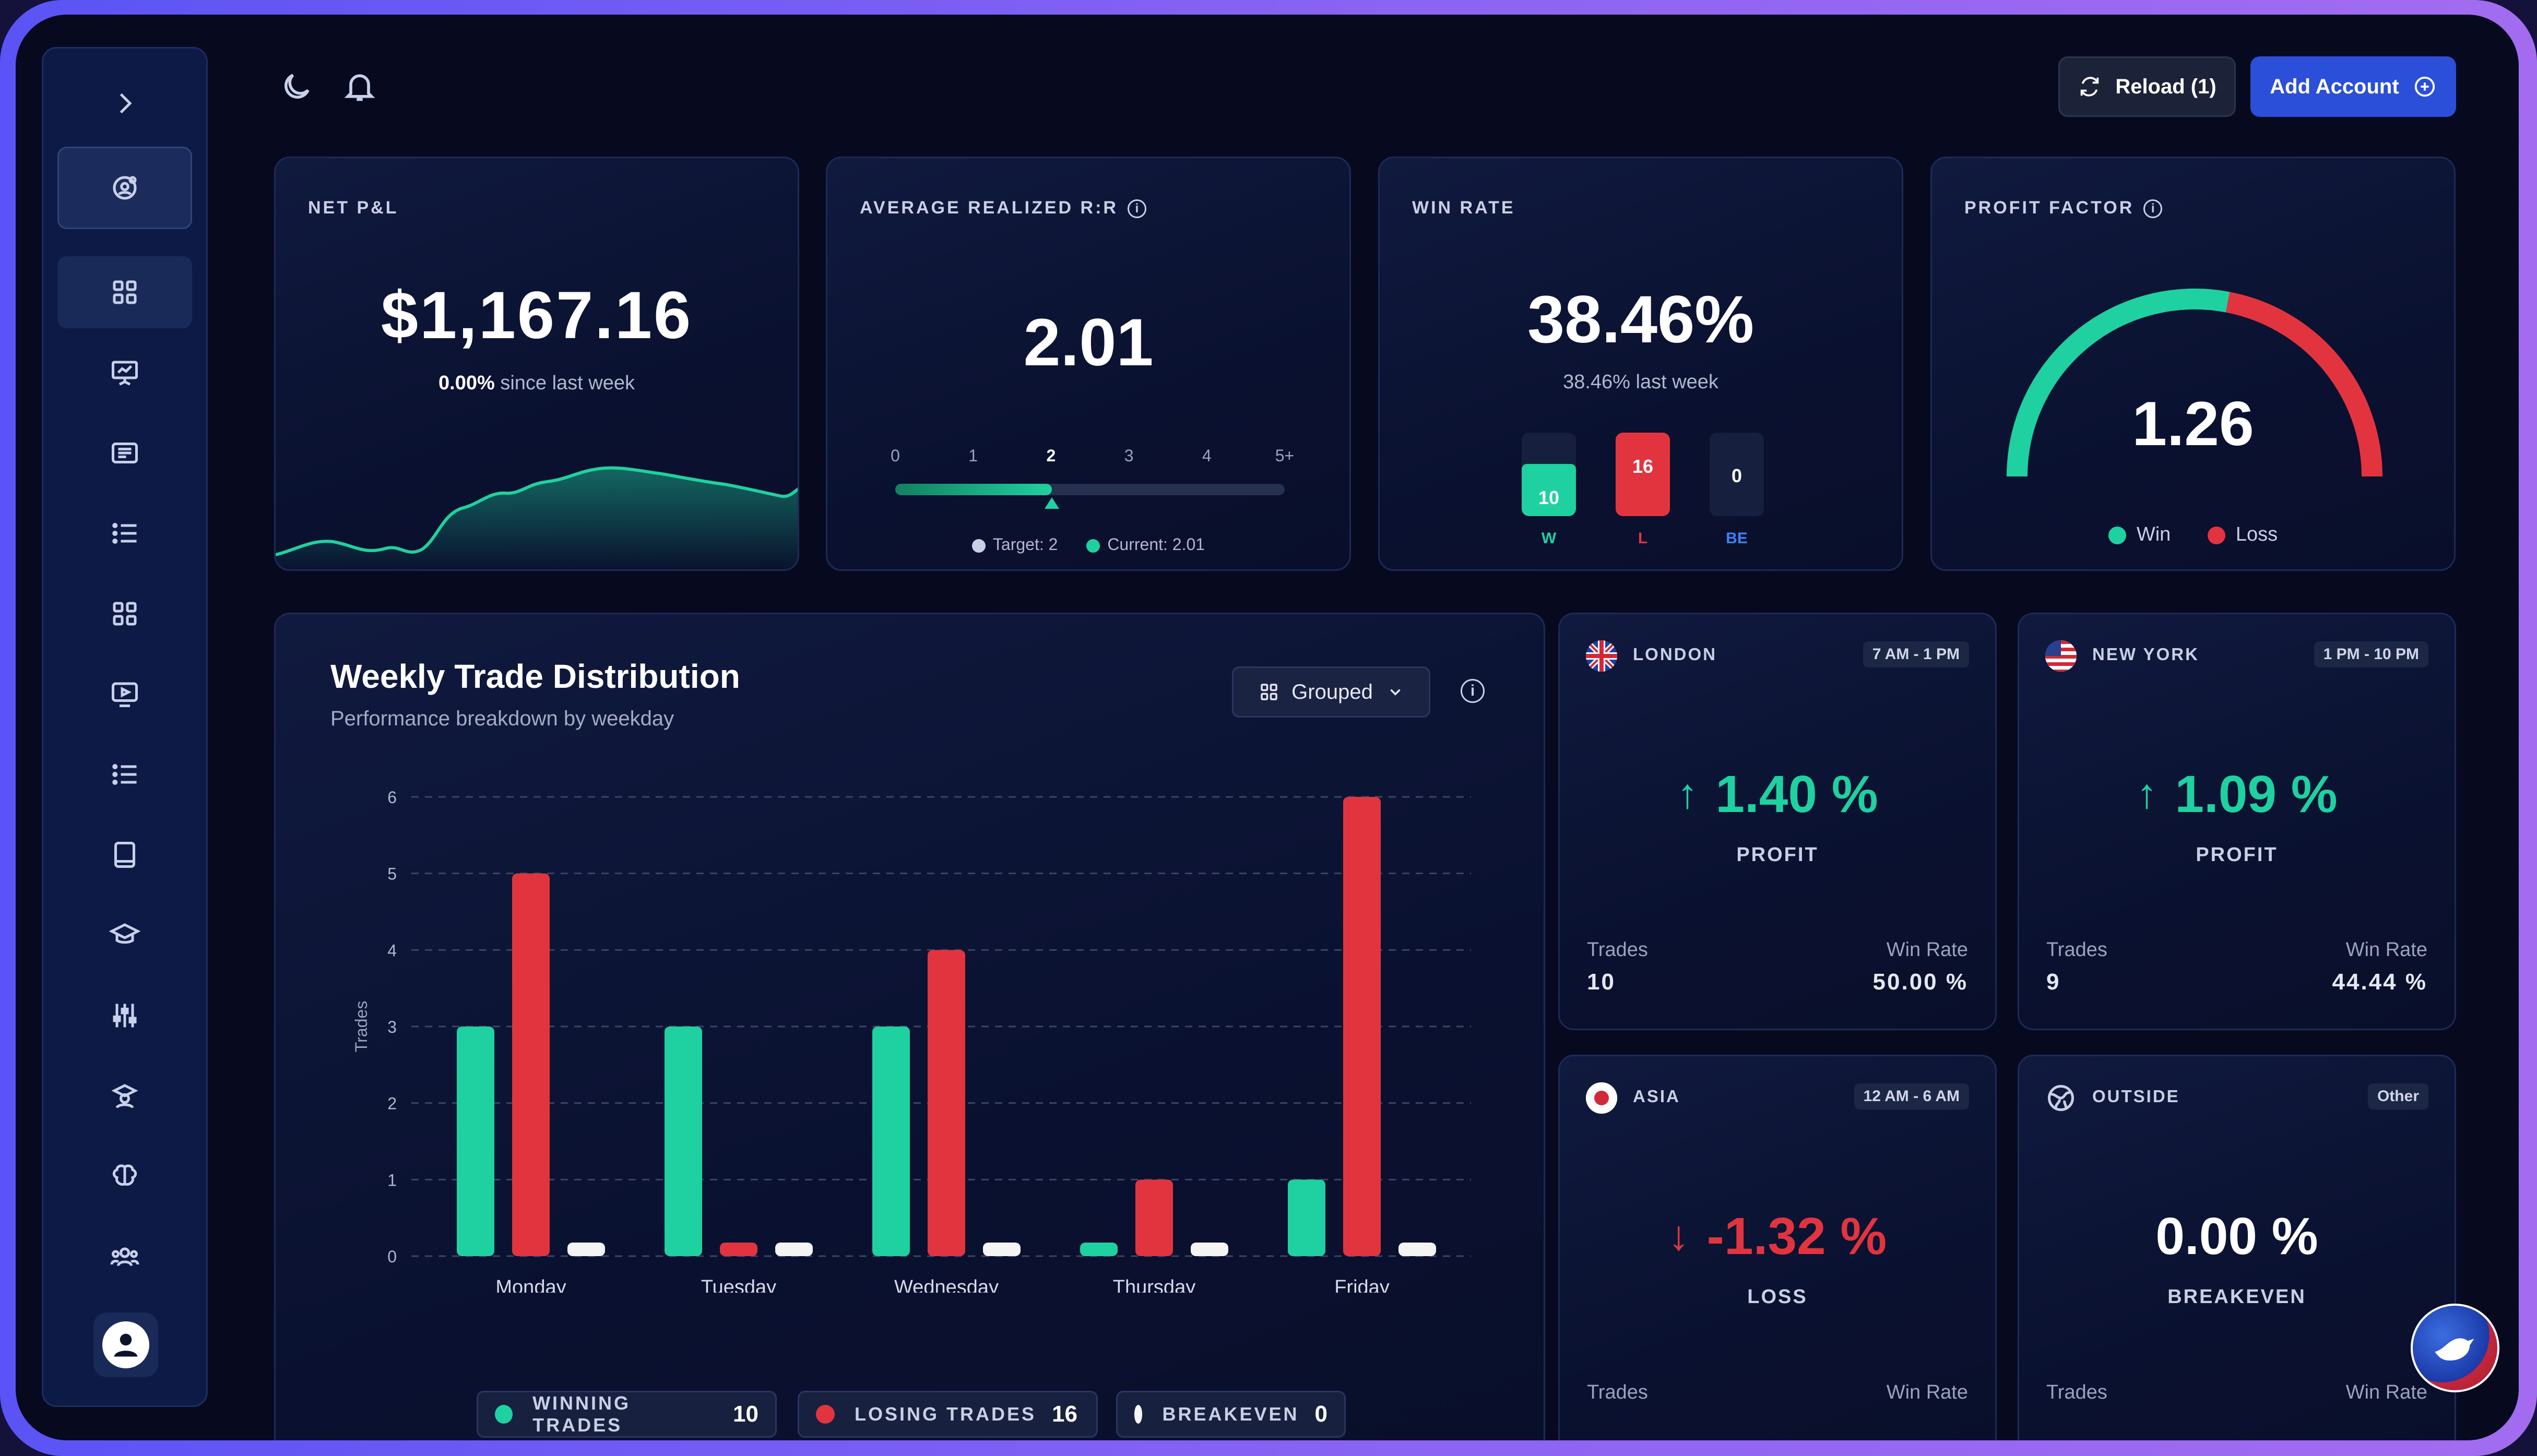 Image resolution: width=2537 pixels, height=1456 pixels. What do you see at coordinates (989, 208) in the screenshot?
I see `average-rr-label: AVERAGE REALIZED R:R` at bounding box center [989, 208].